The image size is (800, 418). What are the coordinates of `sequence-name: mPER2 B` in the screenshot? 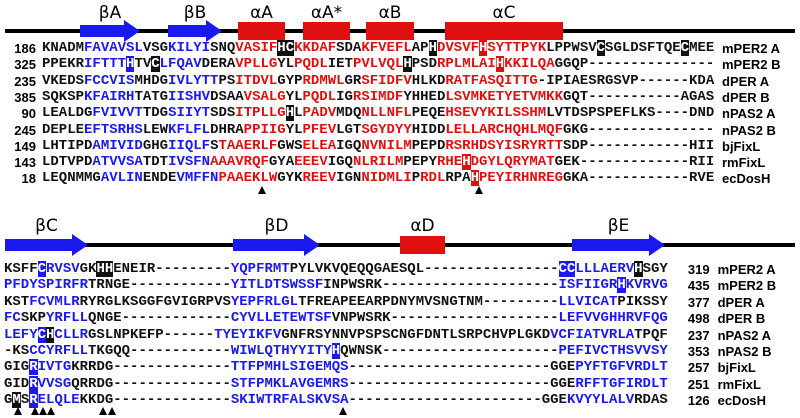 It's located at (747, 286).